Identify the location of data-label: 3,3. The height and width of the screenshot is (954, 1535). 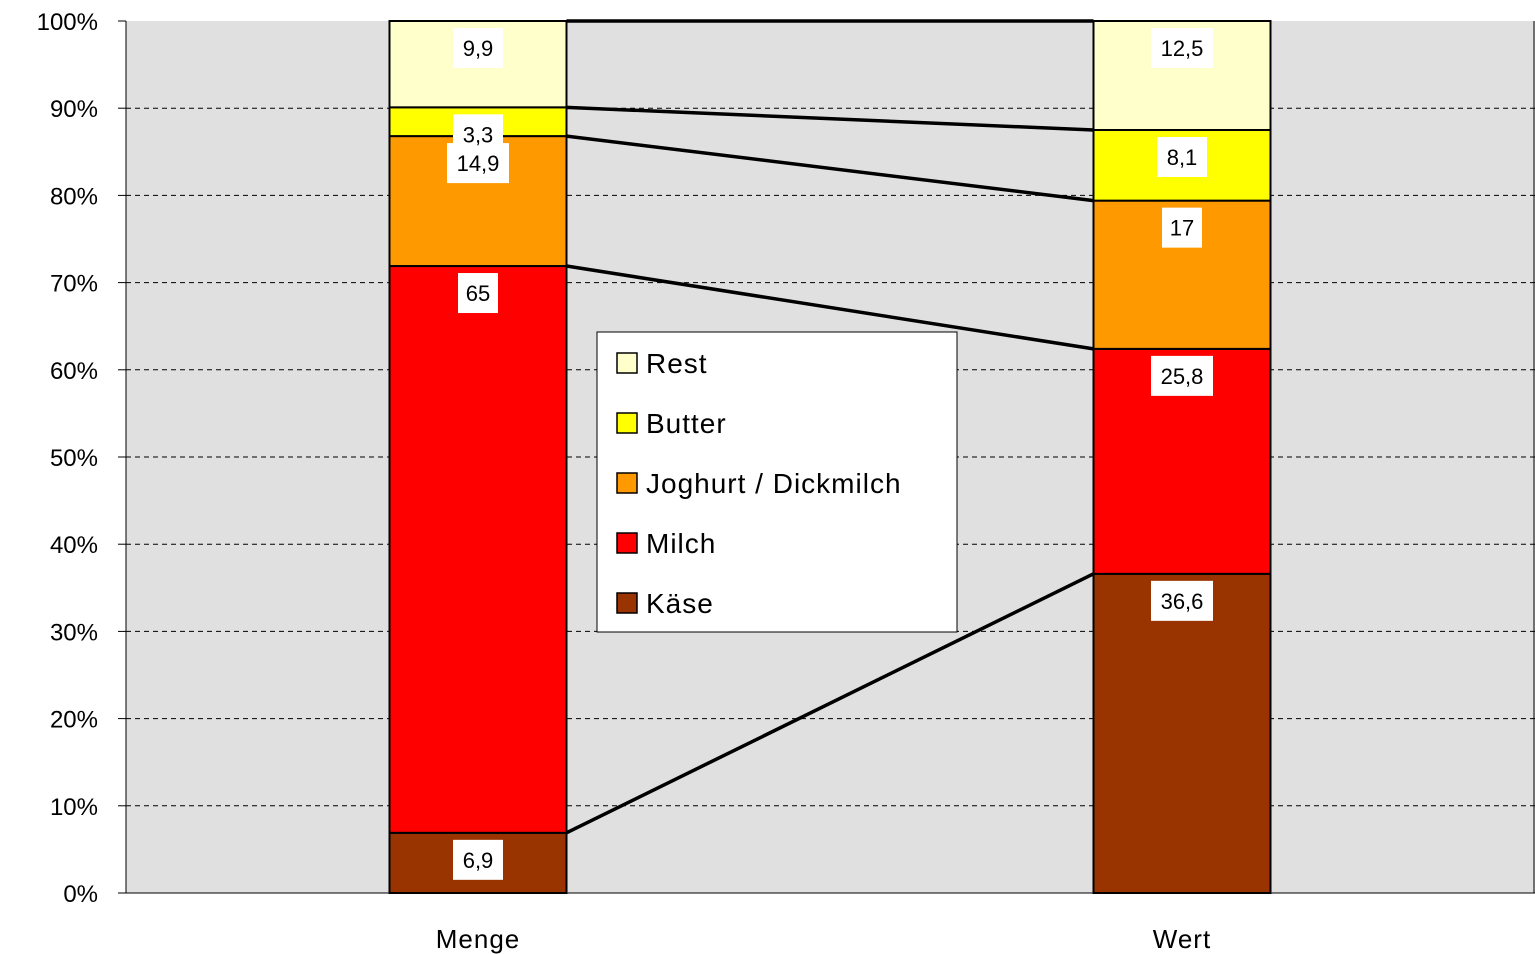
(478, 134).